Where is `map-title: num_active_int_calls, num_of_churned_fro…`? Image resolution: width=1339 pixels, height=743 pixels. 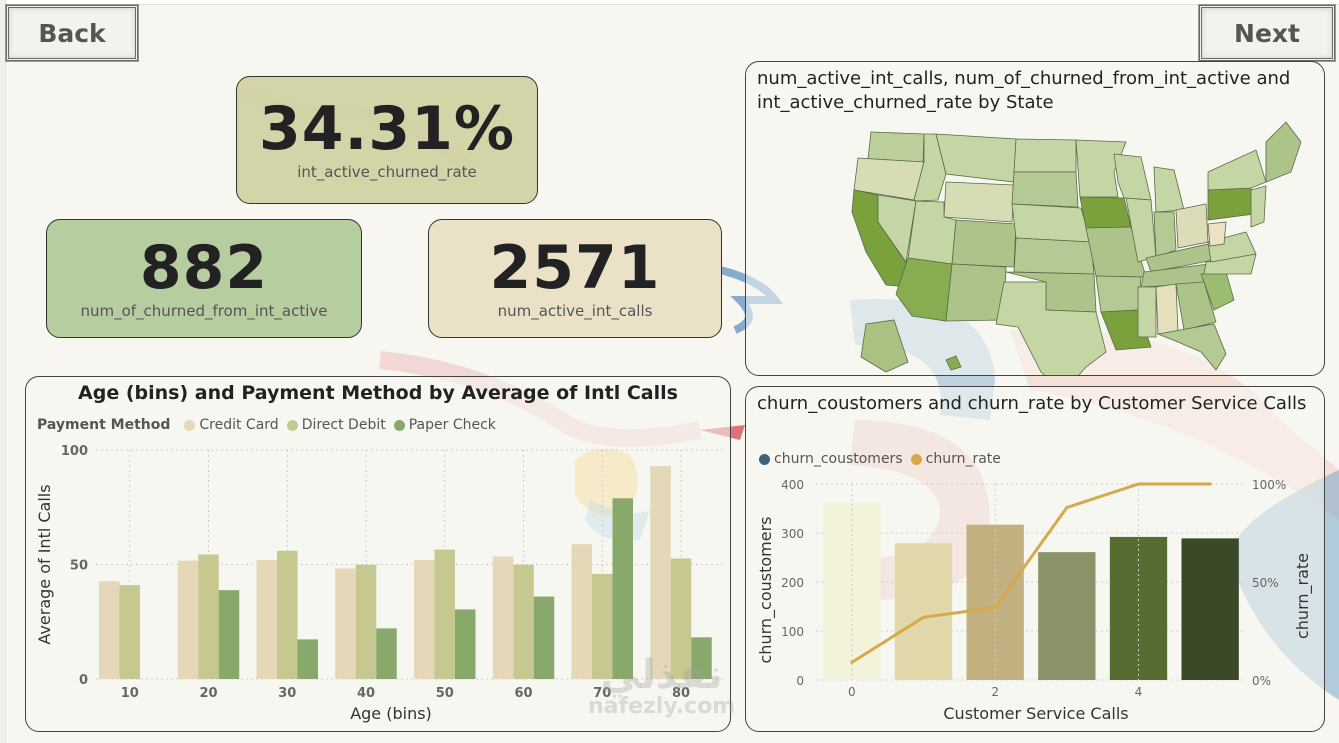 map-title: num_active_int_calls, num_of_churned_fro… is located at coordinates (1024, 90).